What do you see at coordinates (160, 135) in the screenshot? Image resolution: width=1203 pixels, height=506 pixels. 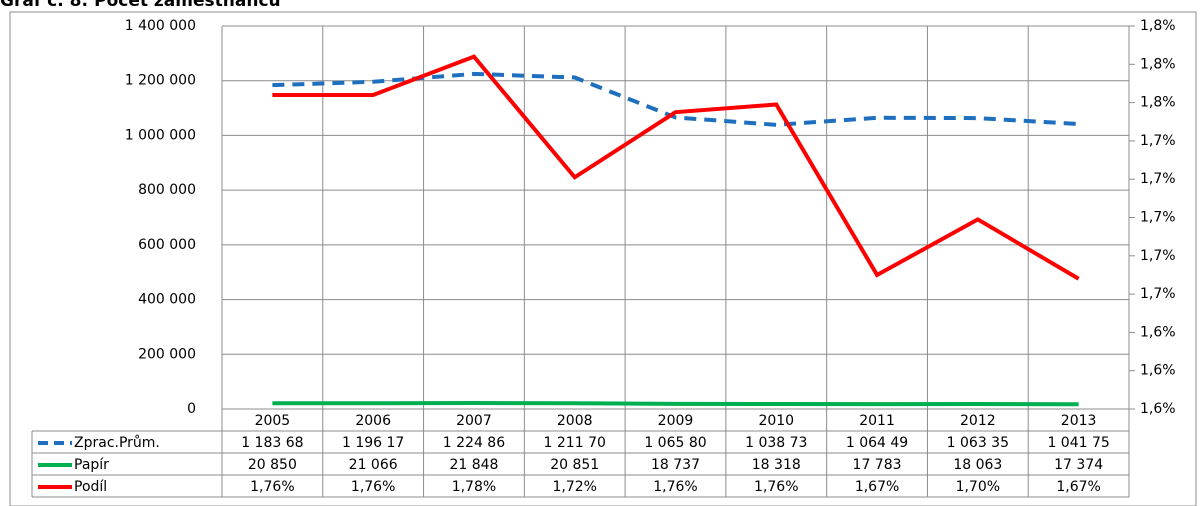 I see `y-tick-label: 1 000 000` at bounding box center [160, 135].